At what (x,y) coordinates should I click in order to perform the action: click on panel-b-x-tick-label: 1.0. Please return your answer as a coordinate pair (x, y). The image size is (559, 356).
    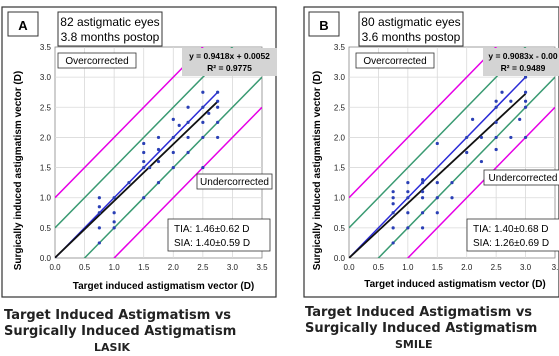
    Looking at the image, I should click on (408, 267).